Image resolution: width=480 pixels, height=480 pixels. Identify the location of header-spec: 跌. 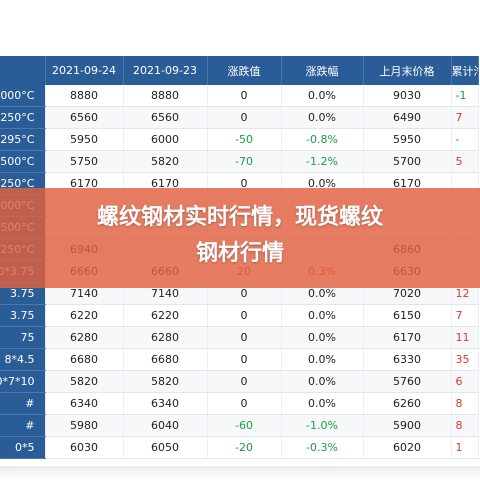
(23, 70).